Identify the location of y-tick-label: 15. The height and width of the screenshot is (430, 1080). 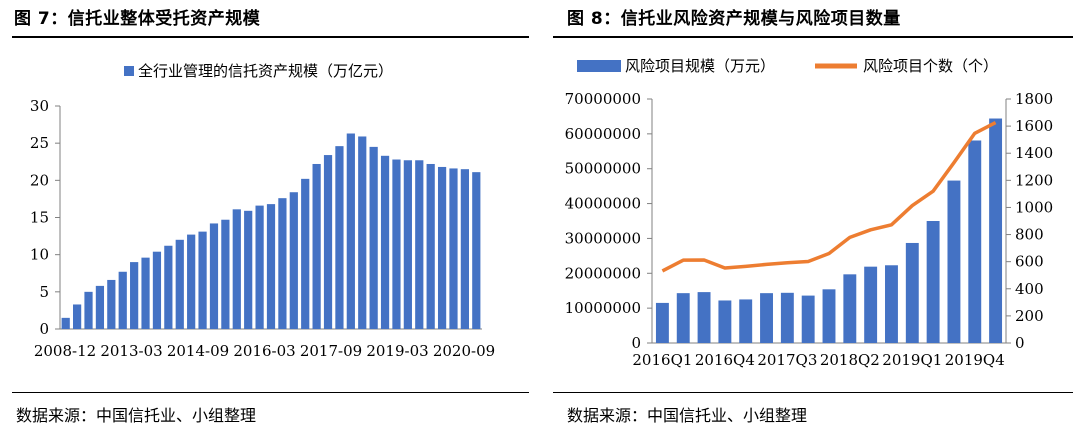
(39, 218).